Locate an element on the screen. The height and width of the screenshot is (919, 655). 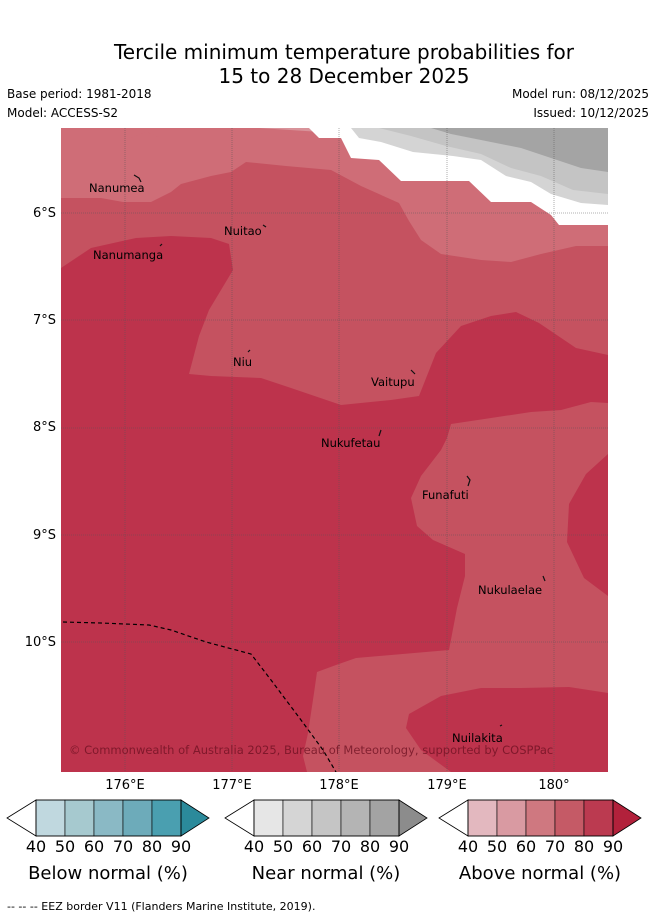
model-name: Model: ACCESS-S2 is located at coordinates (63, 113).